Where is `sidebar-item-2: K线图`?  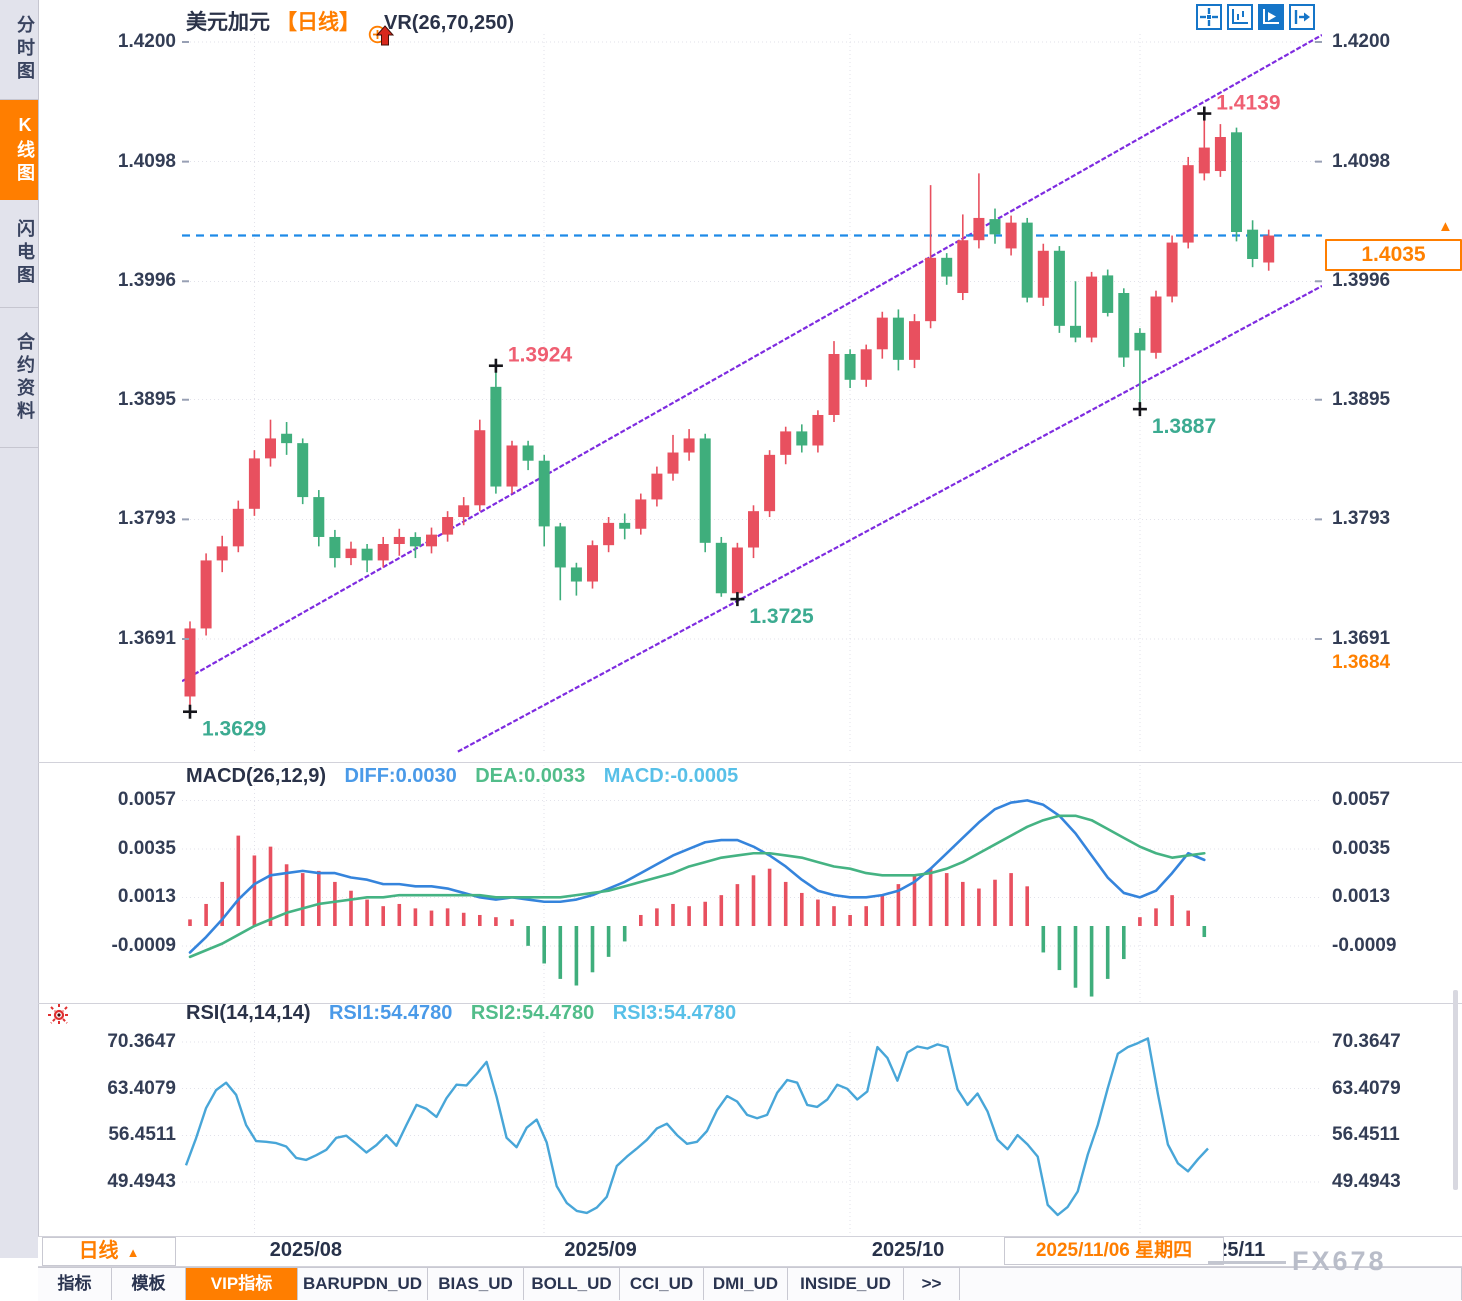
sidebar-item-2: K线图 is located at coordinates (19, 150).